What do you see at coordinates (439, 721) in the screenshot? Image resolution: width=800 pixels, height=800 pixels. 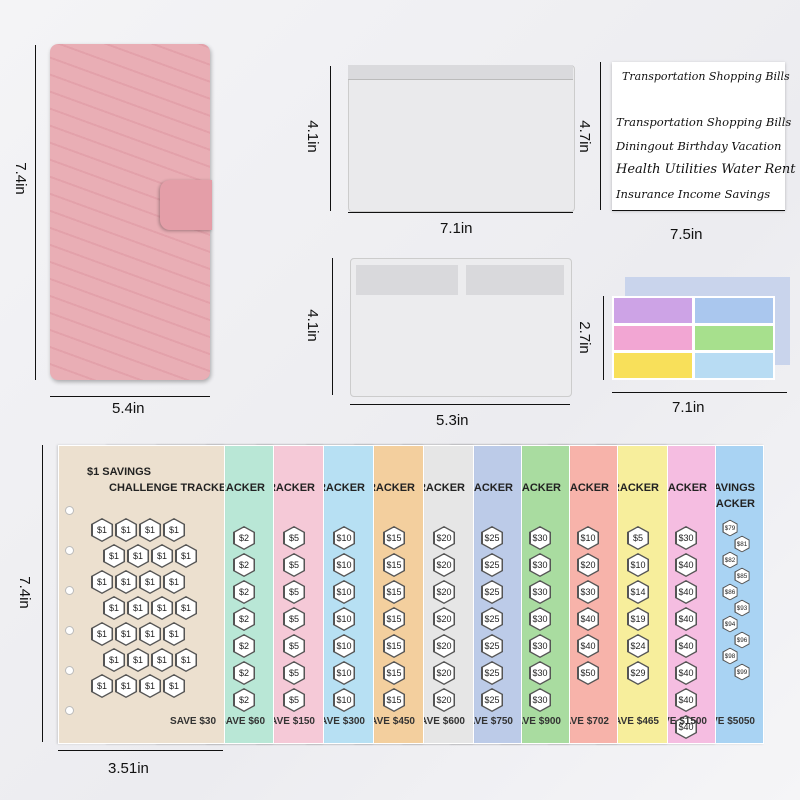 I see `save-label: SAVE $600` at bounding box center [439, 721].